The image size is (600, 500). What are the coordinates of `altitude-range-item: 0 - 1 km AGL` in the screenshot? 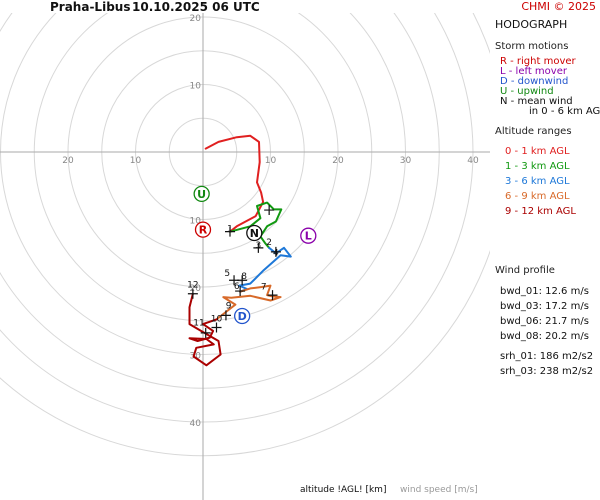 It's located at (537, 151).